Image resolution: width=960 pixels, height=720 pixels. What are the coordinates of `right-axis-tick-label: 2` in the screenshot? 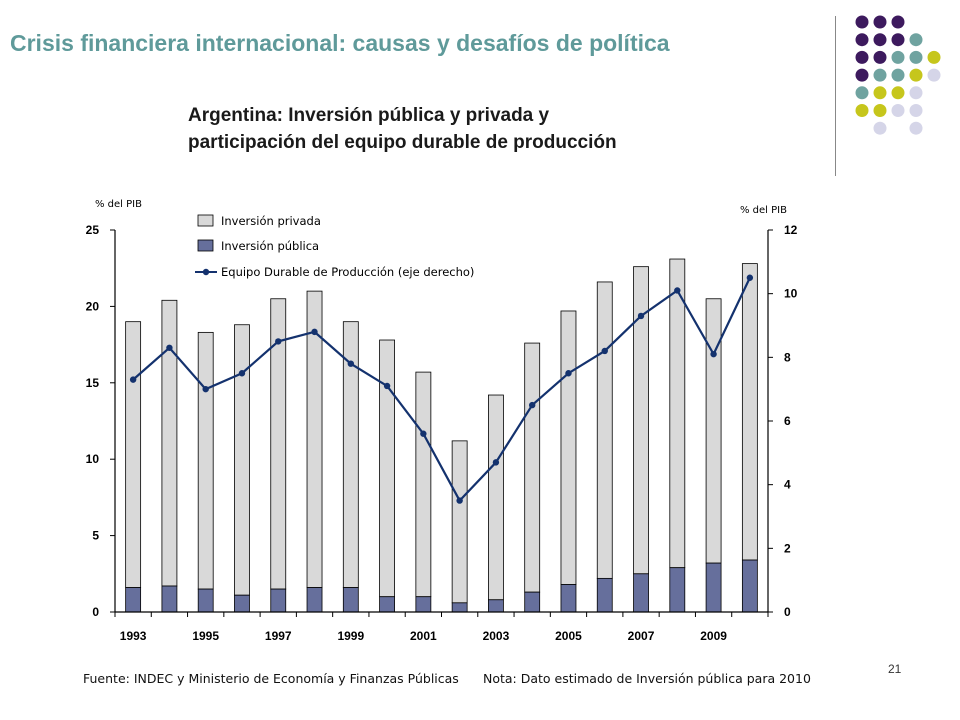 It's located at (787, 548).